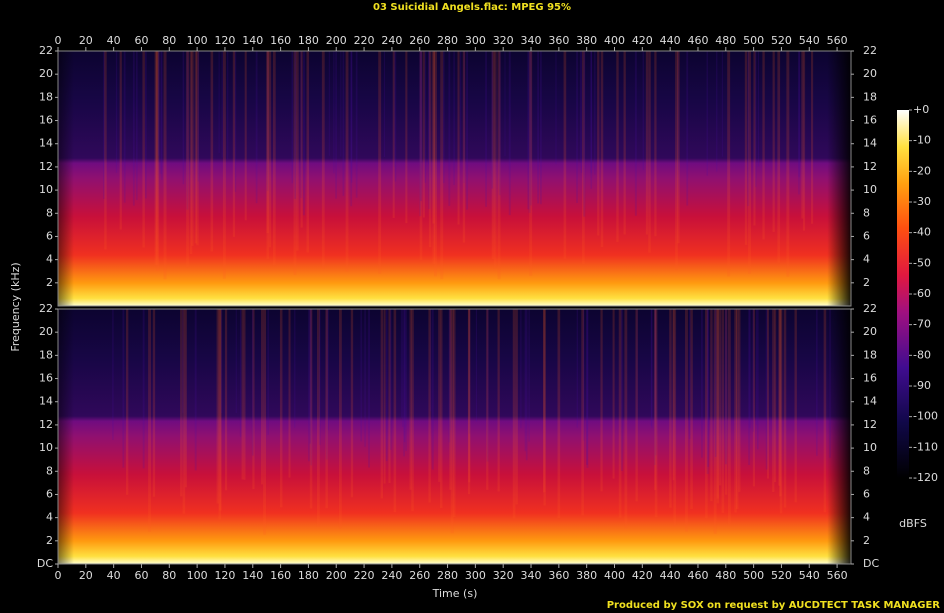 The width and height of the screenshot is (944, 613). Describe the element at coordinates (871, 563) in the screenshot. I see `y-tick-label-right: DC` at that location.